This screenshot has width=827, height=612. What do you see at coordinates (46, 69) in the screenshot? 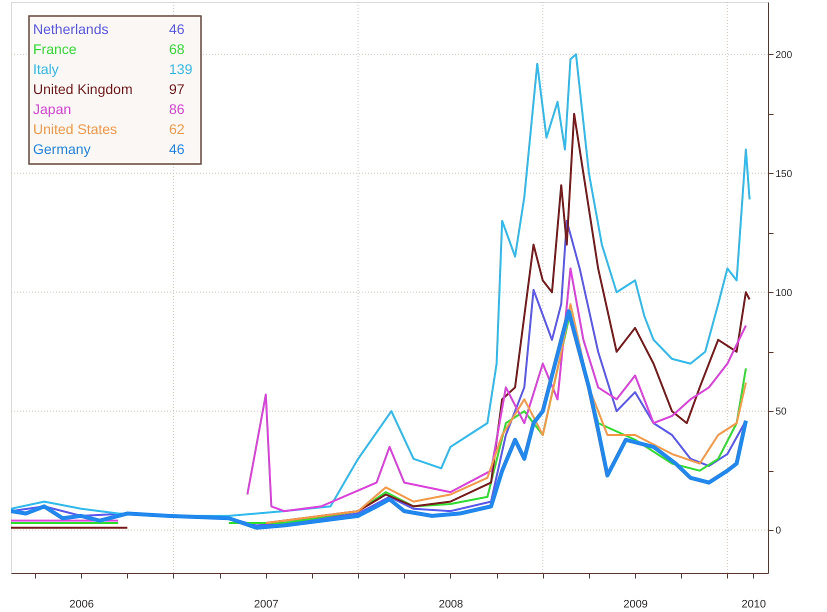
I see `text: Italy` at bounding box center [46, 69].